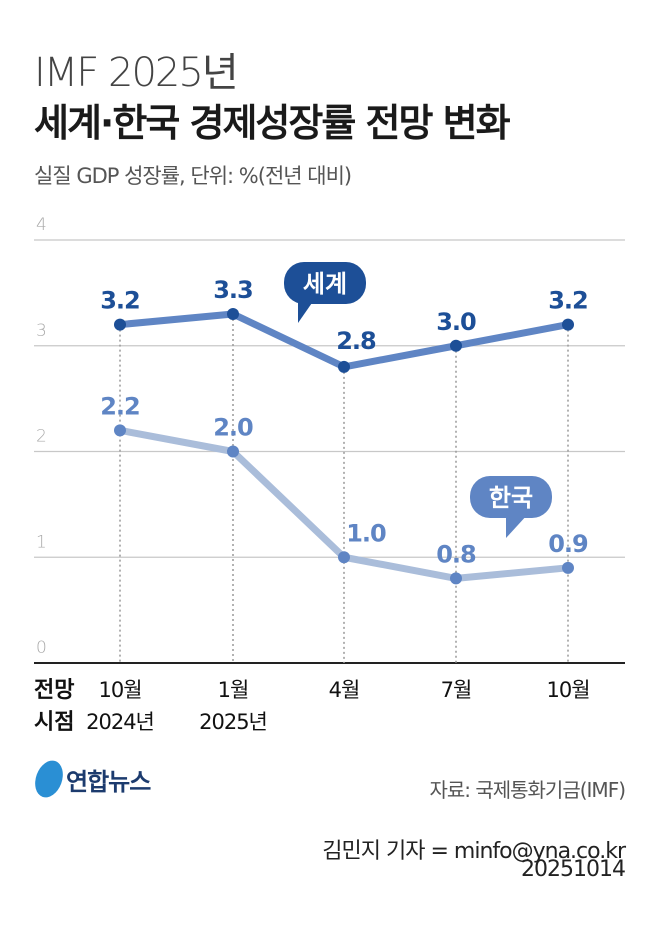 This screenshot has width=655, height=942. I want to click on source: 자료: 국제통화기금(IMF), so click(527, 790).